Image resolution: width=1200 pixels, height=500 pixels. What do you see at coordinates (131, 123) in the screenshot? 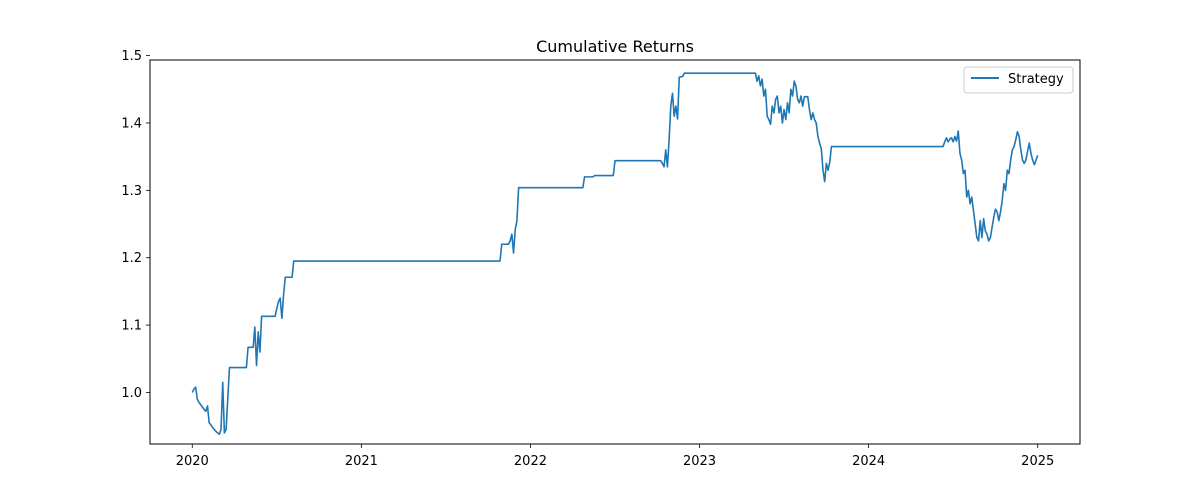
I see `y-tick-label: 1.4` at bounding box center [131, 123].